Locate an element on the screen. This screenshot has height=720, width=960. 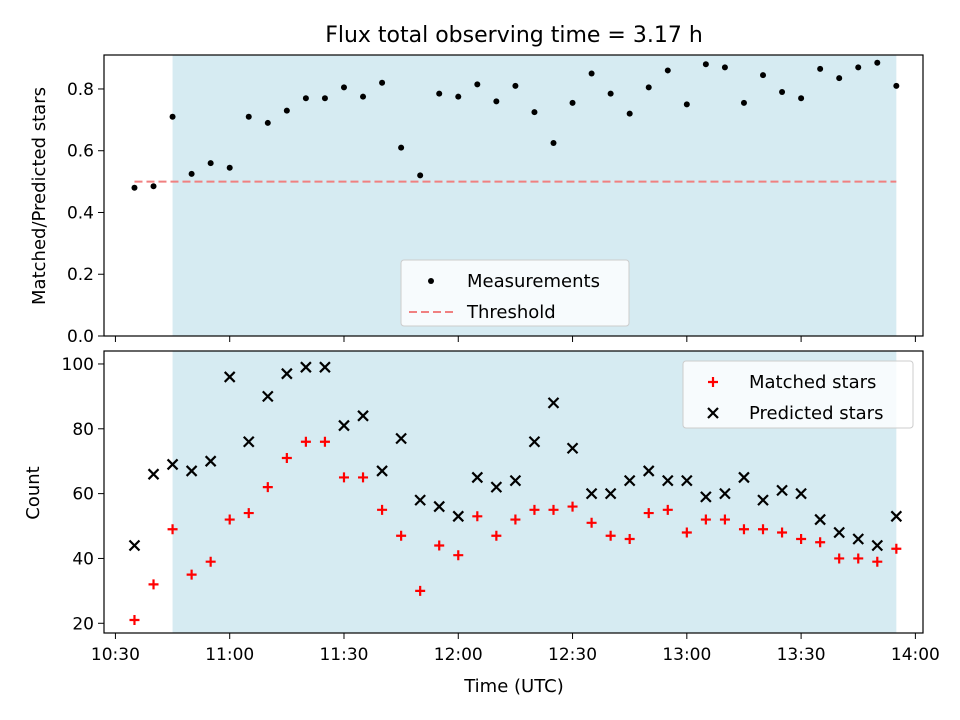
top-y-tick-label: 0.4 is located at coordinates (80, 213).